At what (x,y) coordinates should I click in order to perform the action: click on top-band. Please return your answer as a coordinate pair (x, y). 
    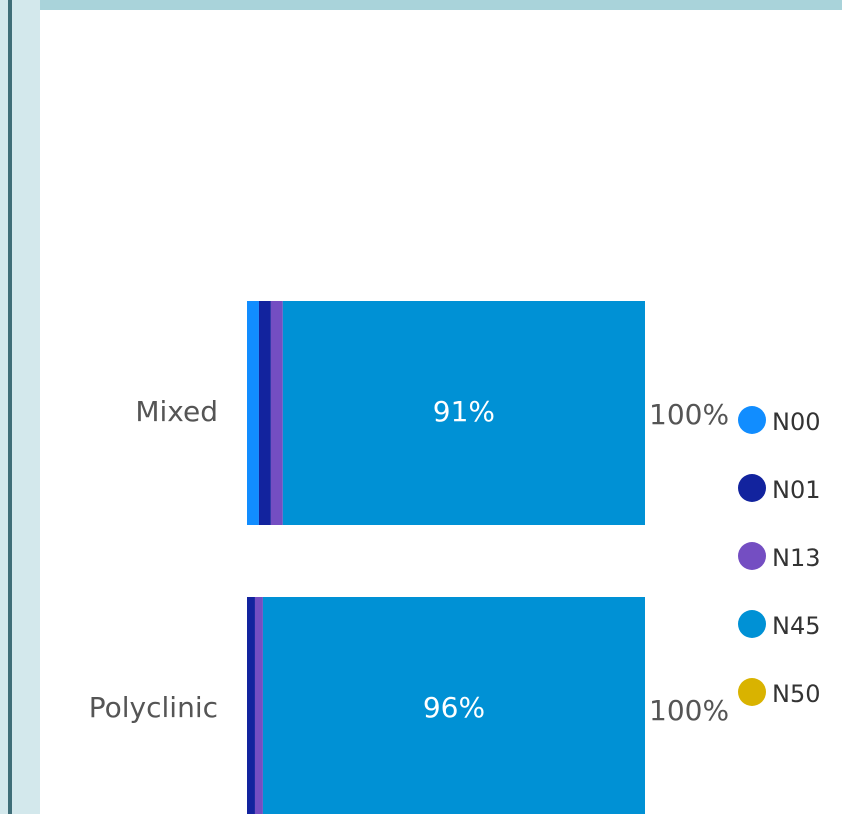
    Looking at the image, I should click on (441, 5).